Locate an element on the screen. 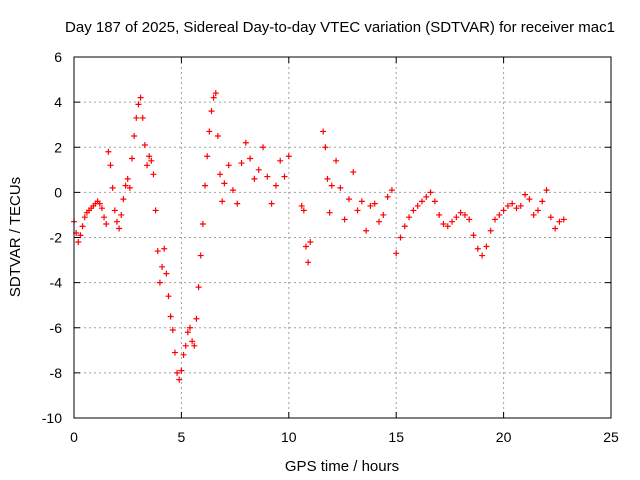  y-tick-label: -8 is located at coordinates (56, 373).